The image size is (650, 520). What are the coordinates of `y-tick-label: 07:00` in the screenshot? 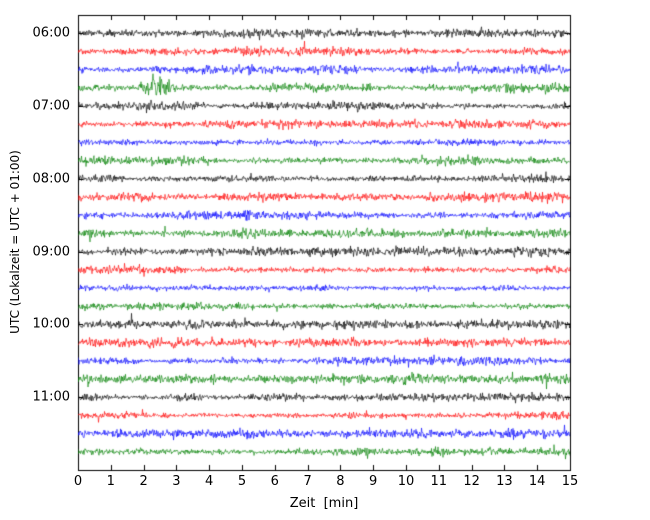 It's located at (51, 106).